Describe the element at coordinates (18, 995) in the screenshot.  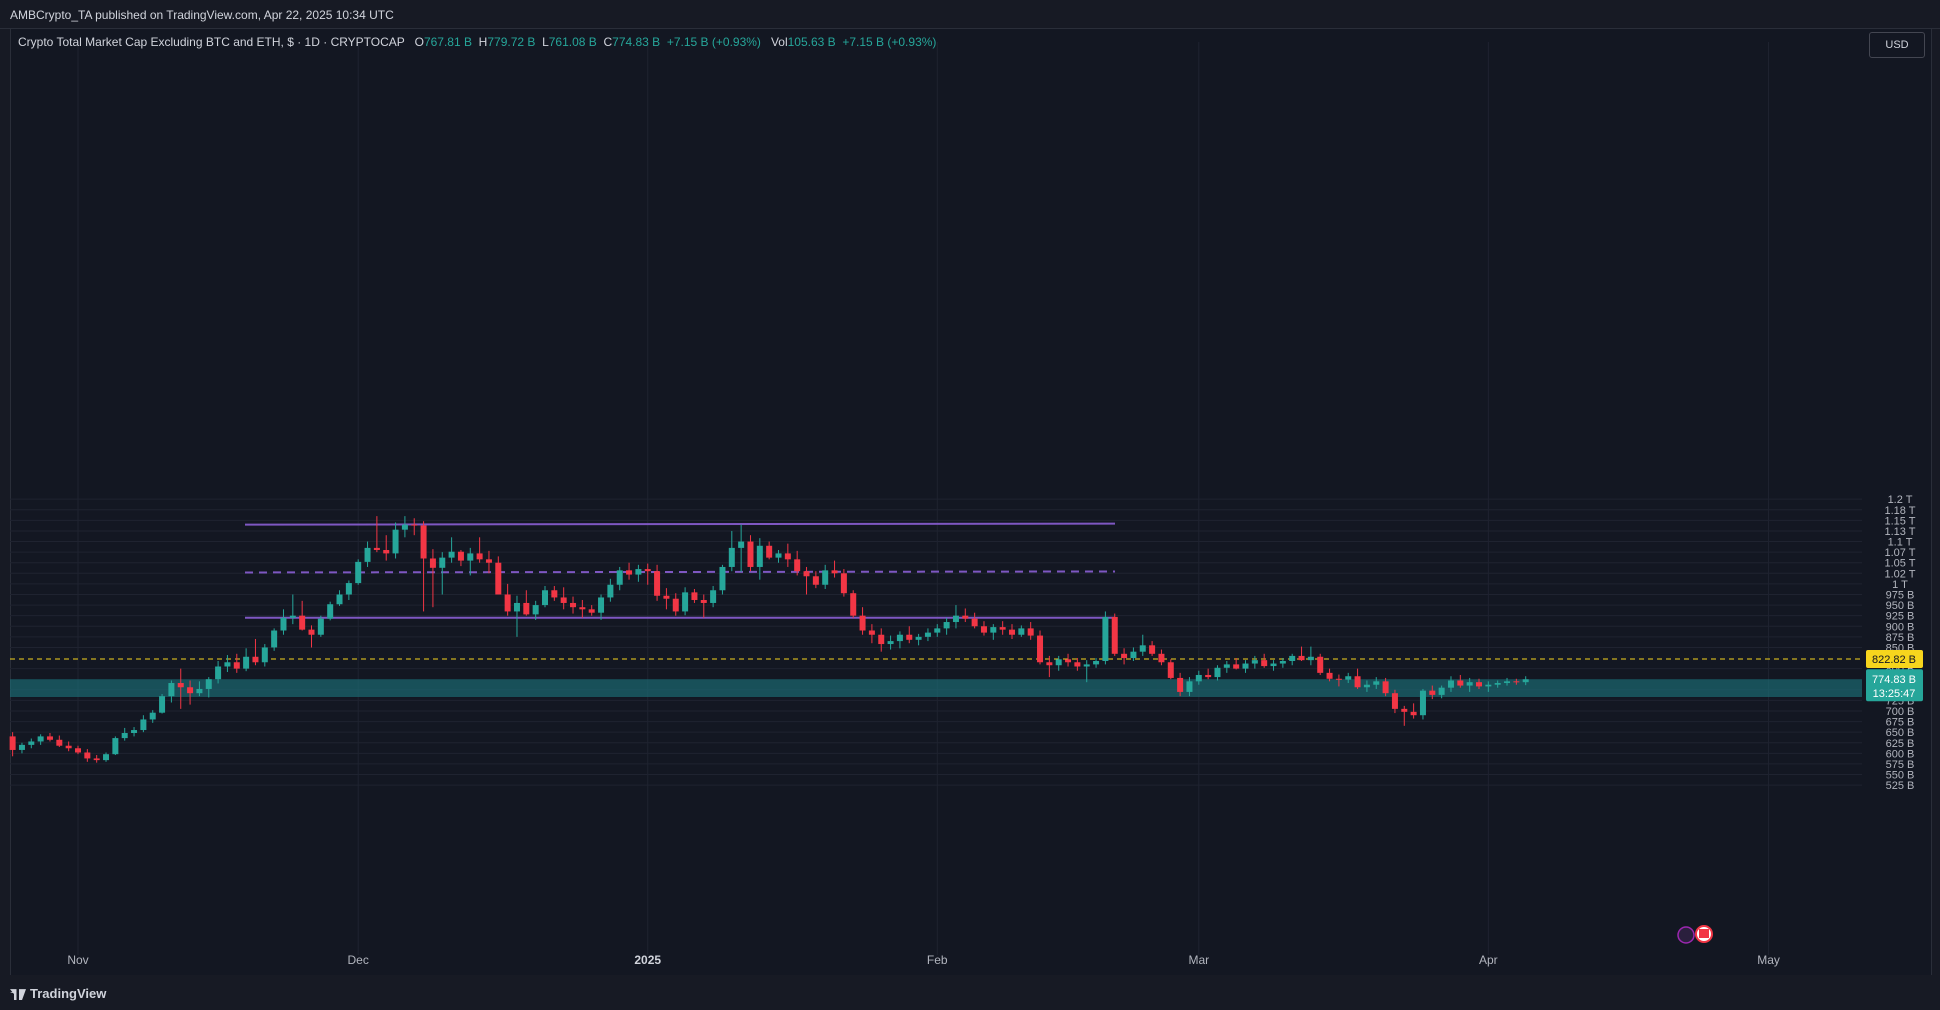
I see `tradingview-mark-icon` at that location.